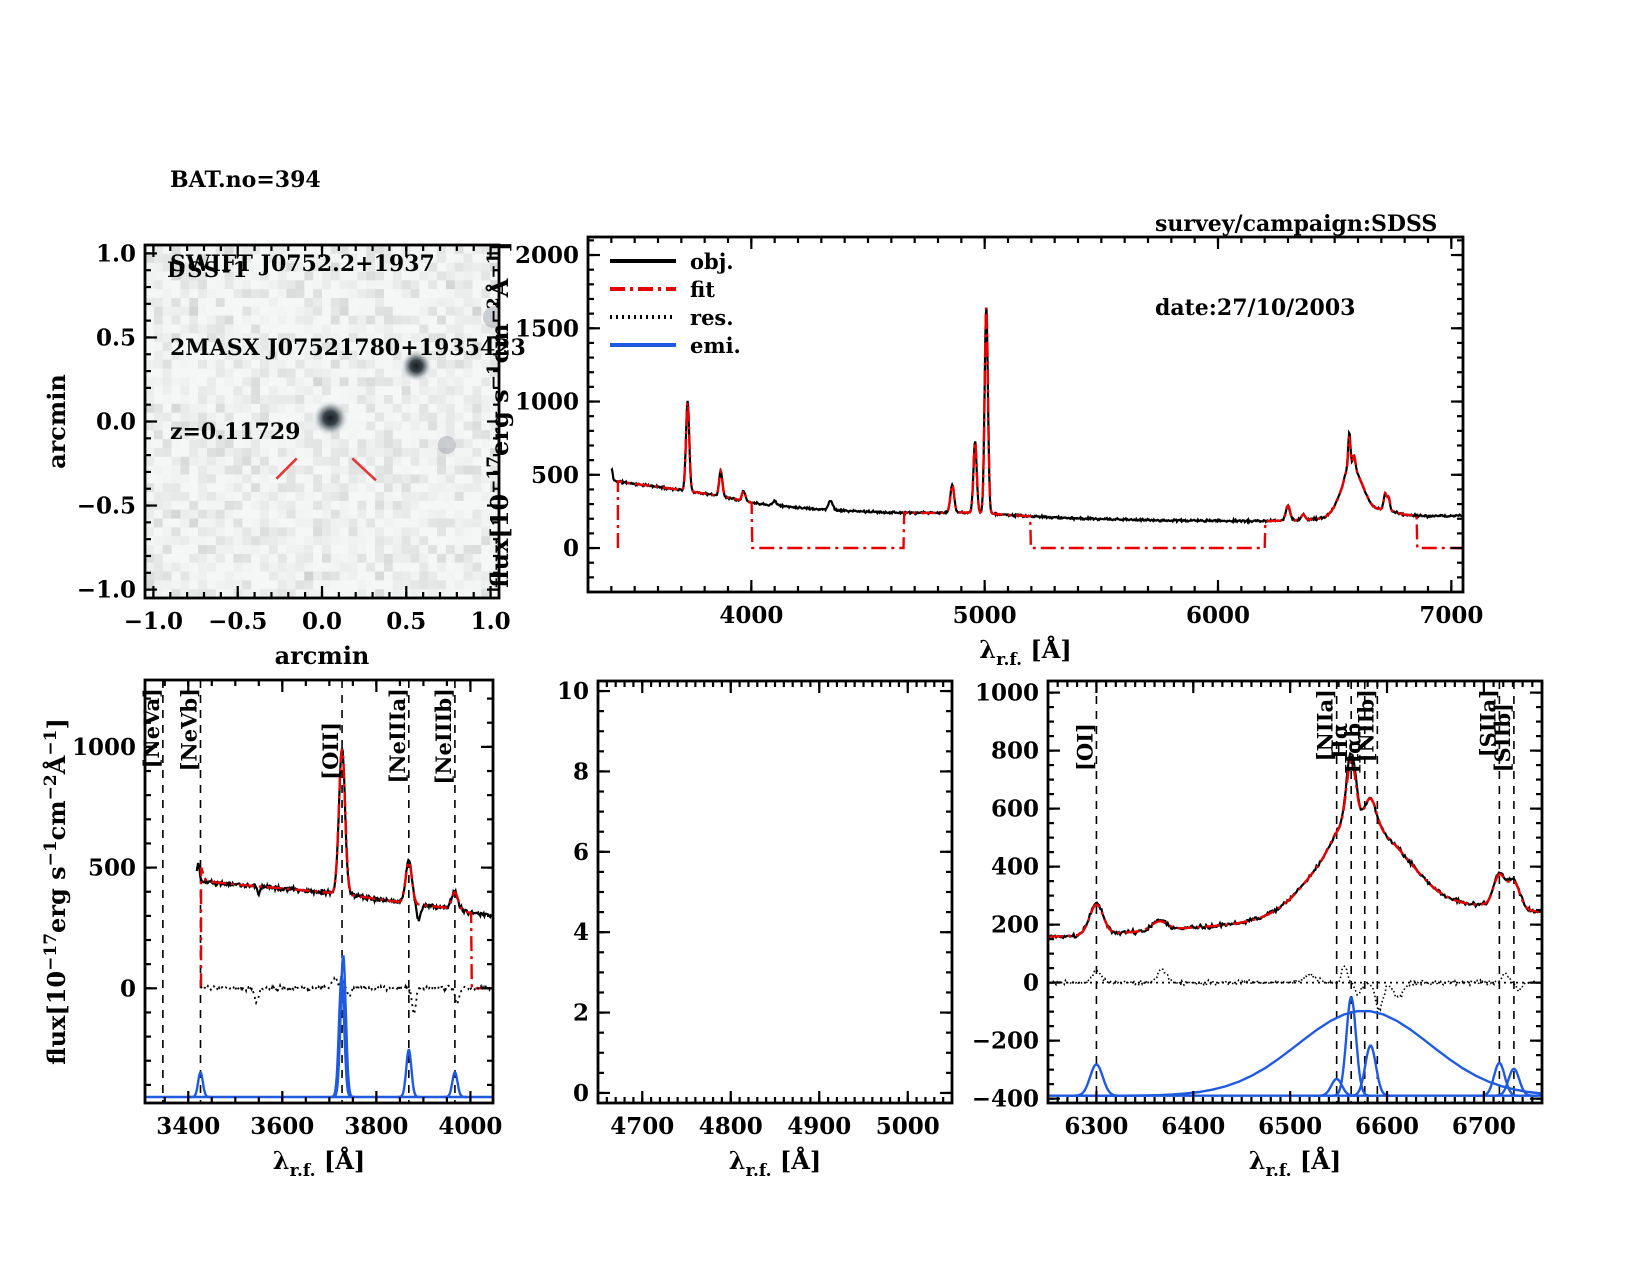 This screenshot has width=1650, height=1275. Describe the element at coordinates (712, 261) in the screenshot. I see `svg-text: obj.` at that location.